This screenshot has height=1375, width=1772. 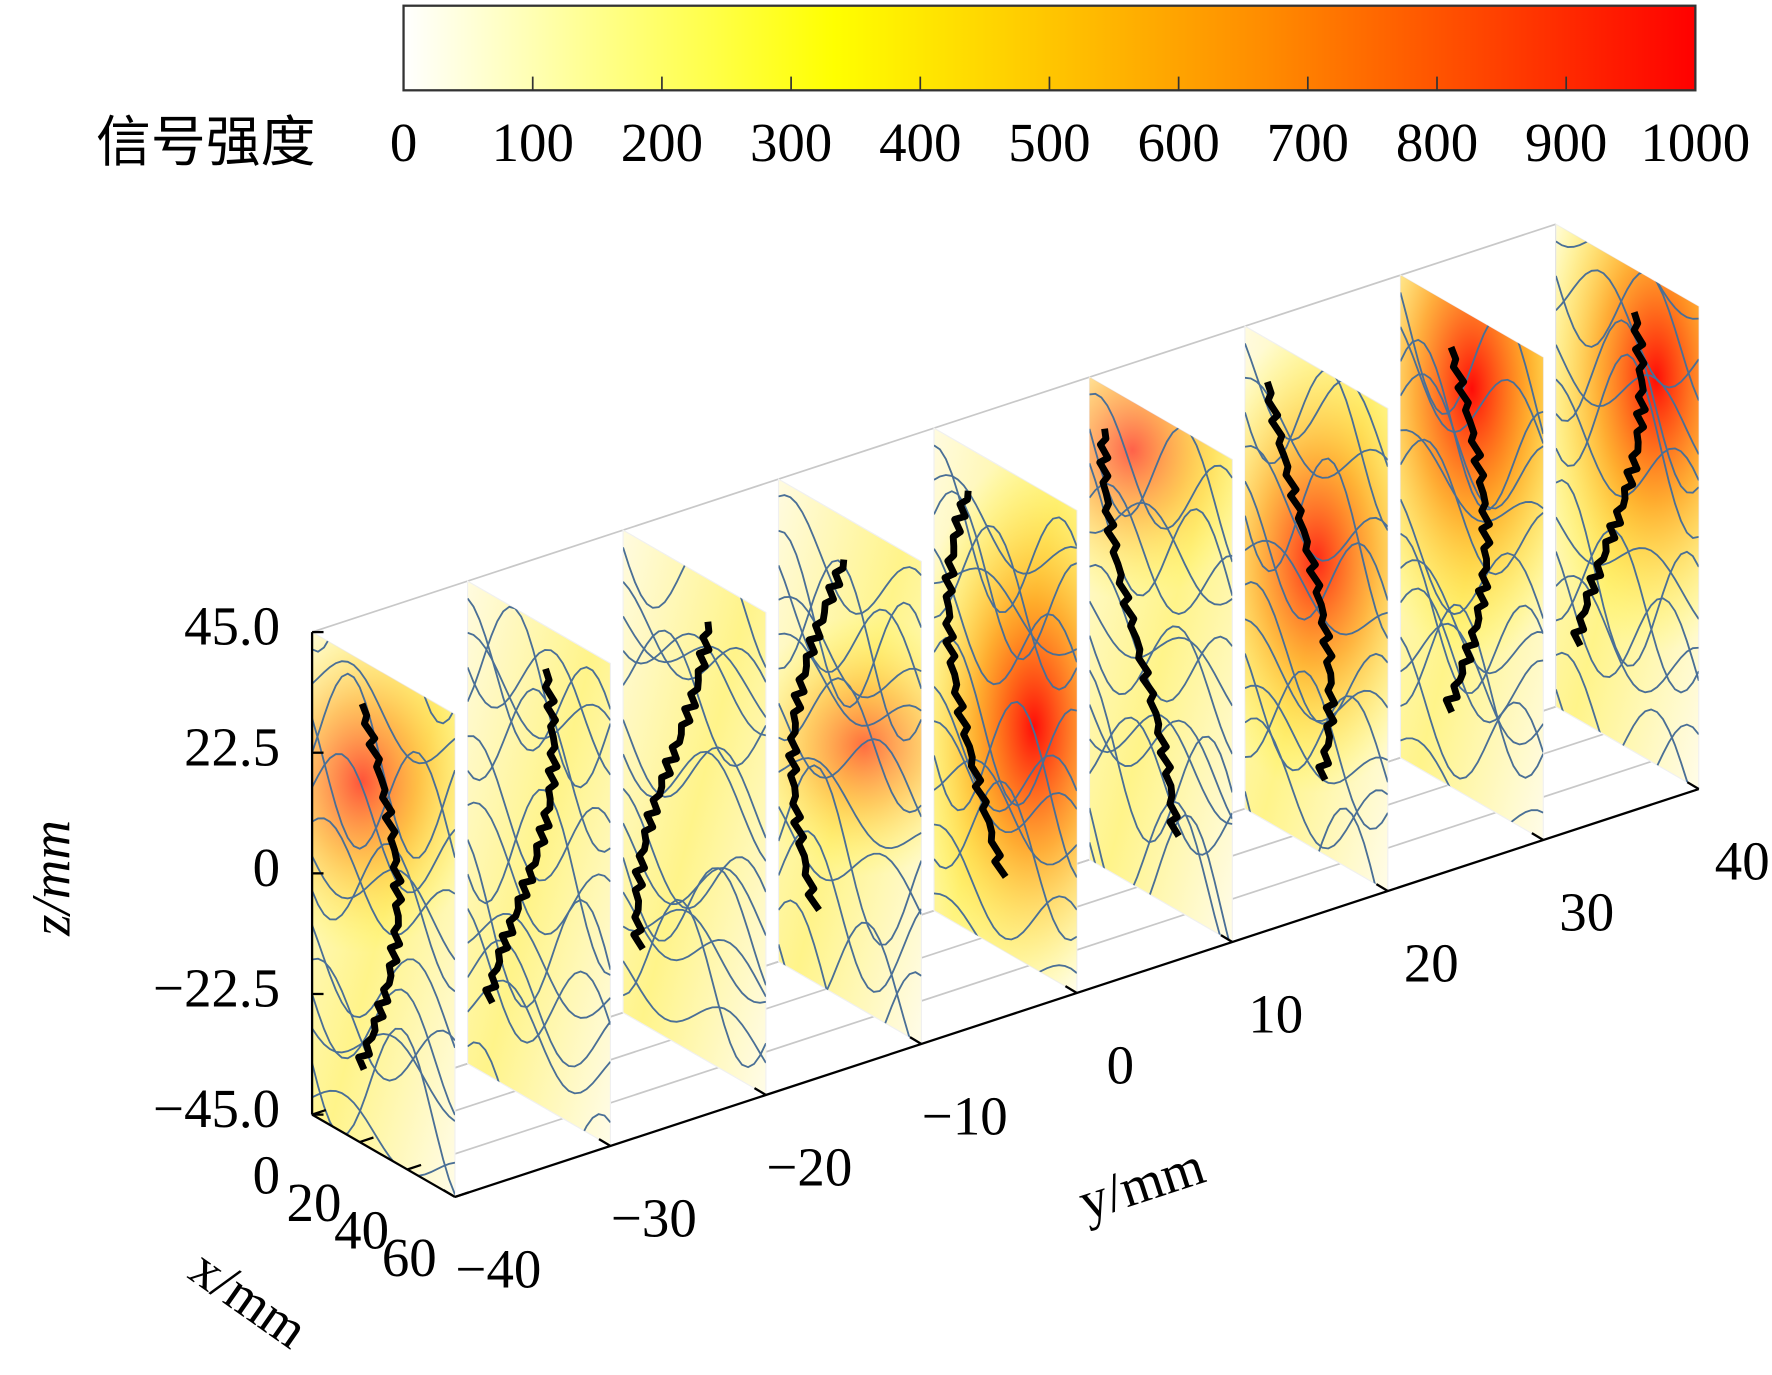 I want to click on y-axis-label: y/mm, so click(x=1141, y=1184).